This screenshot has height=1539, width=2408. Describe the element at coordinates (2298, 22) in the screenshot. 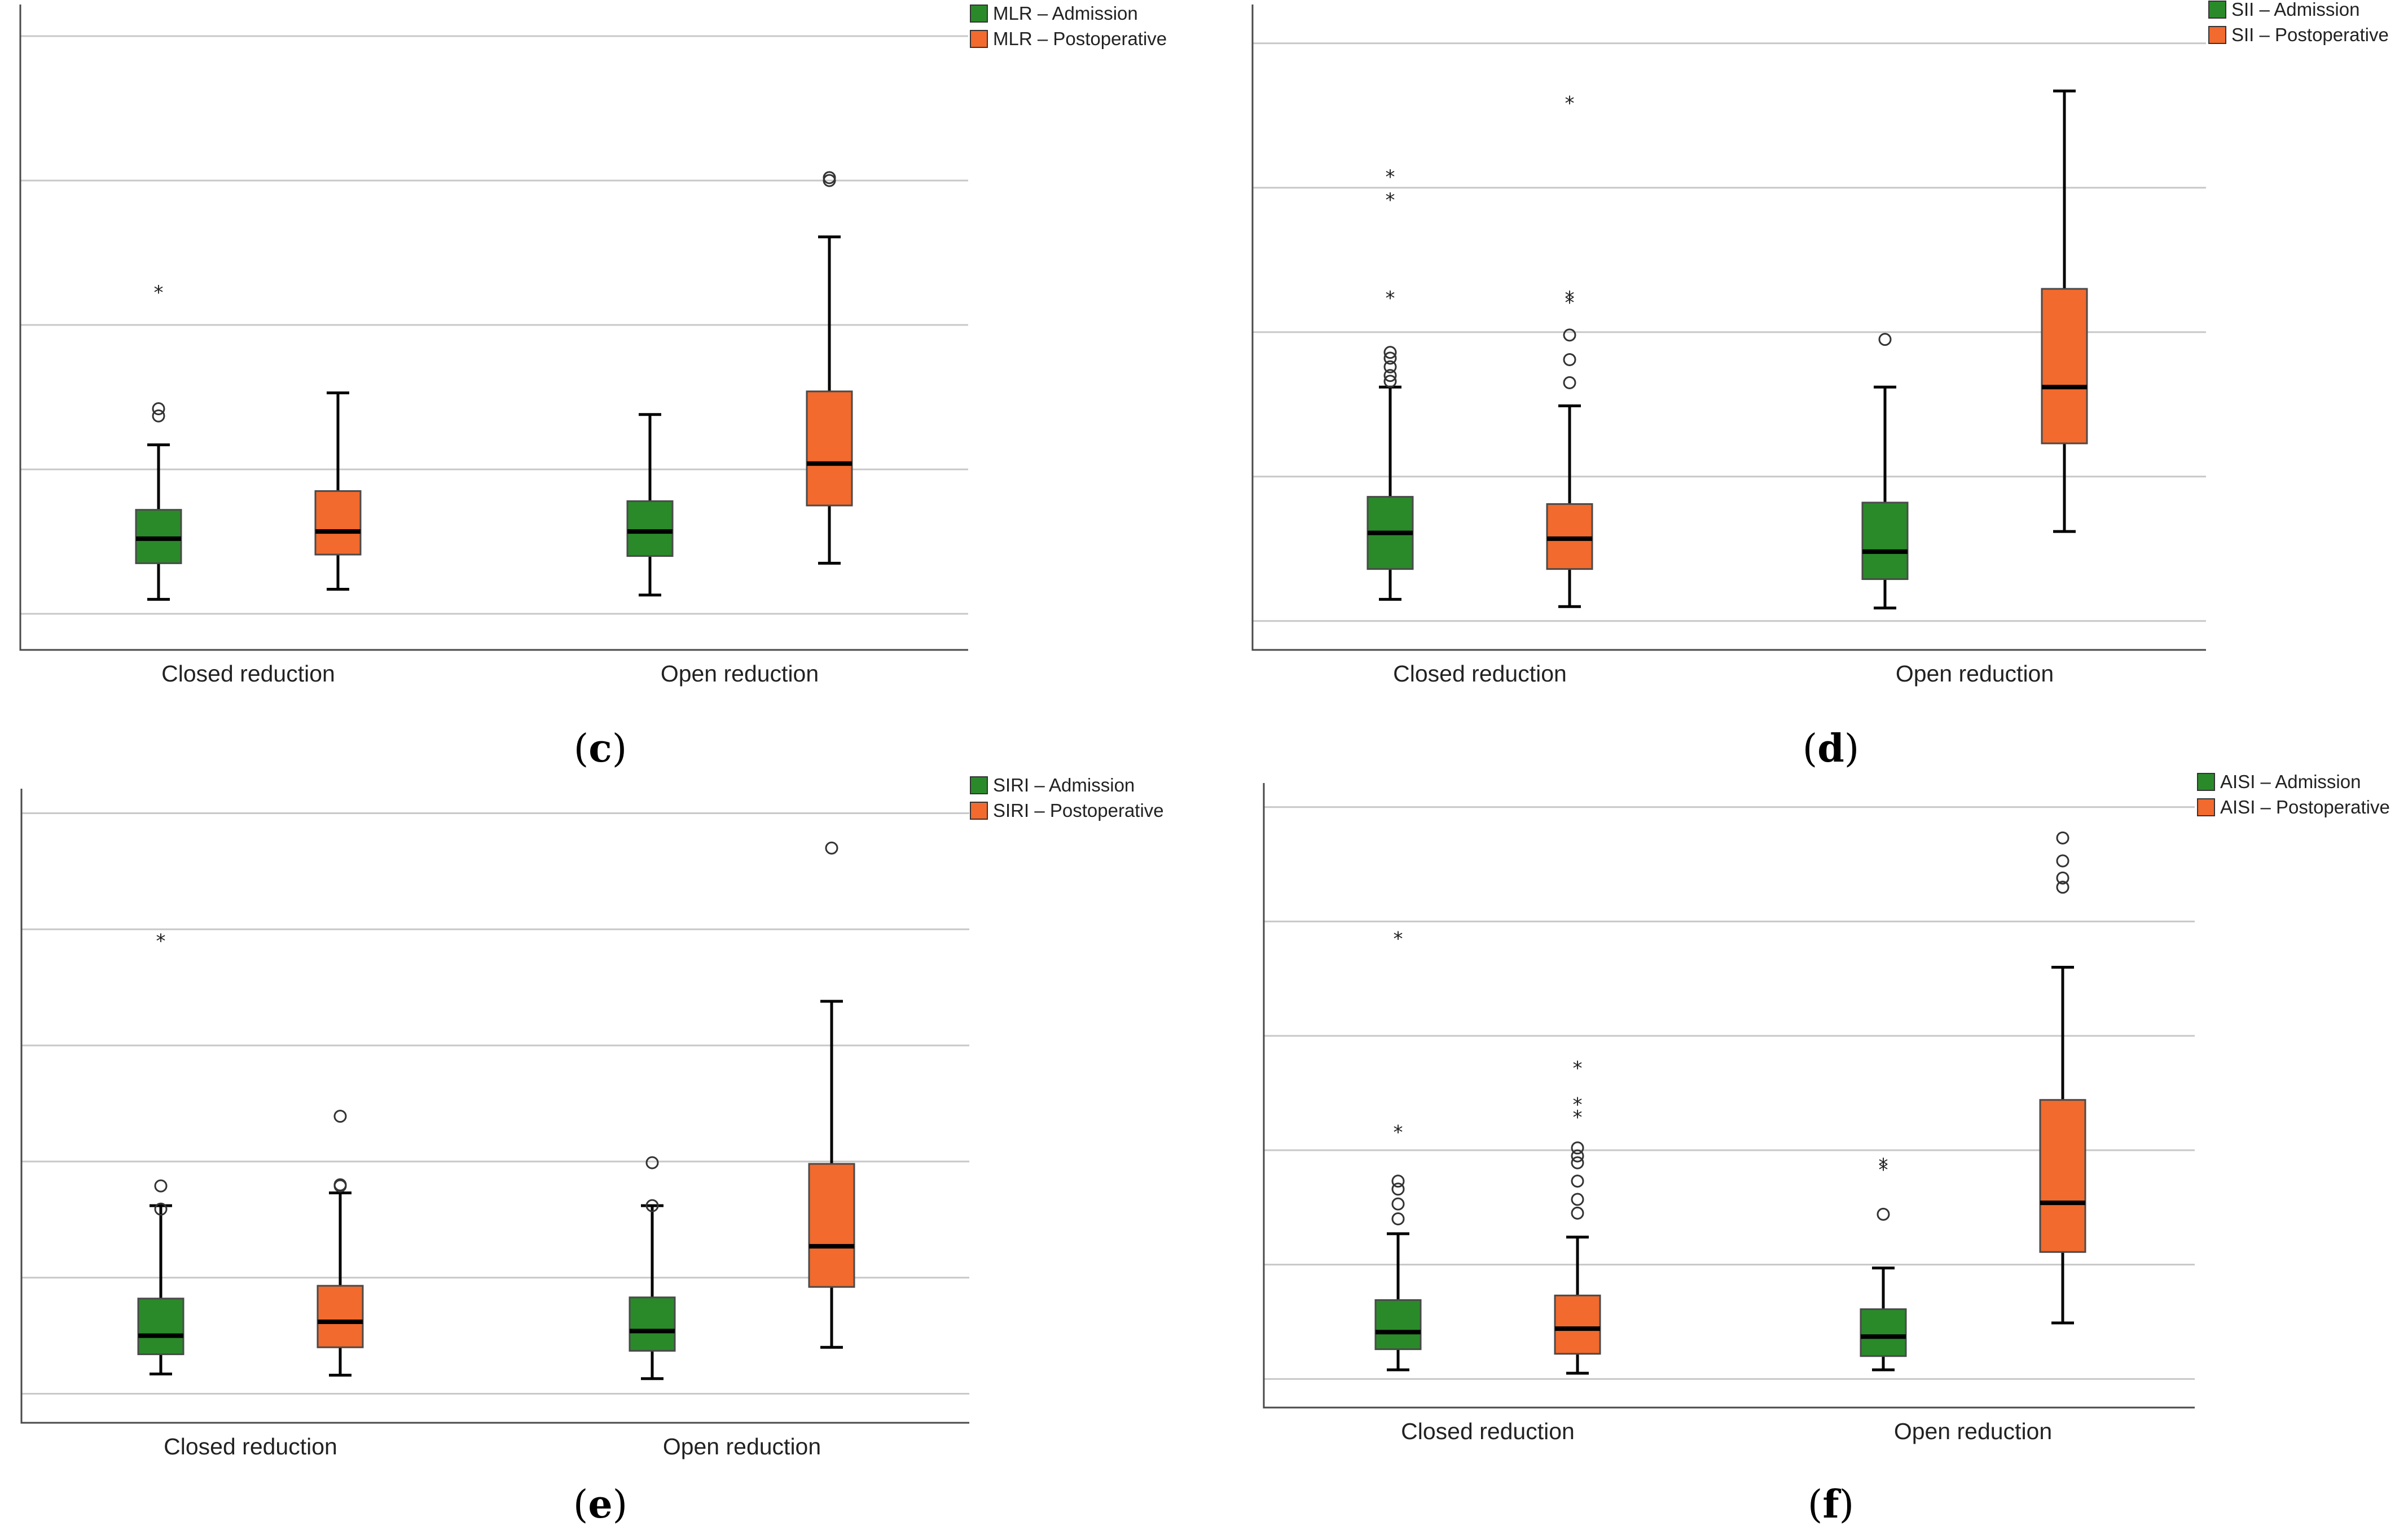

I see `legend: SII – Admission SII – Postoperative` at that location.